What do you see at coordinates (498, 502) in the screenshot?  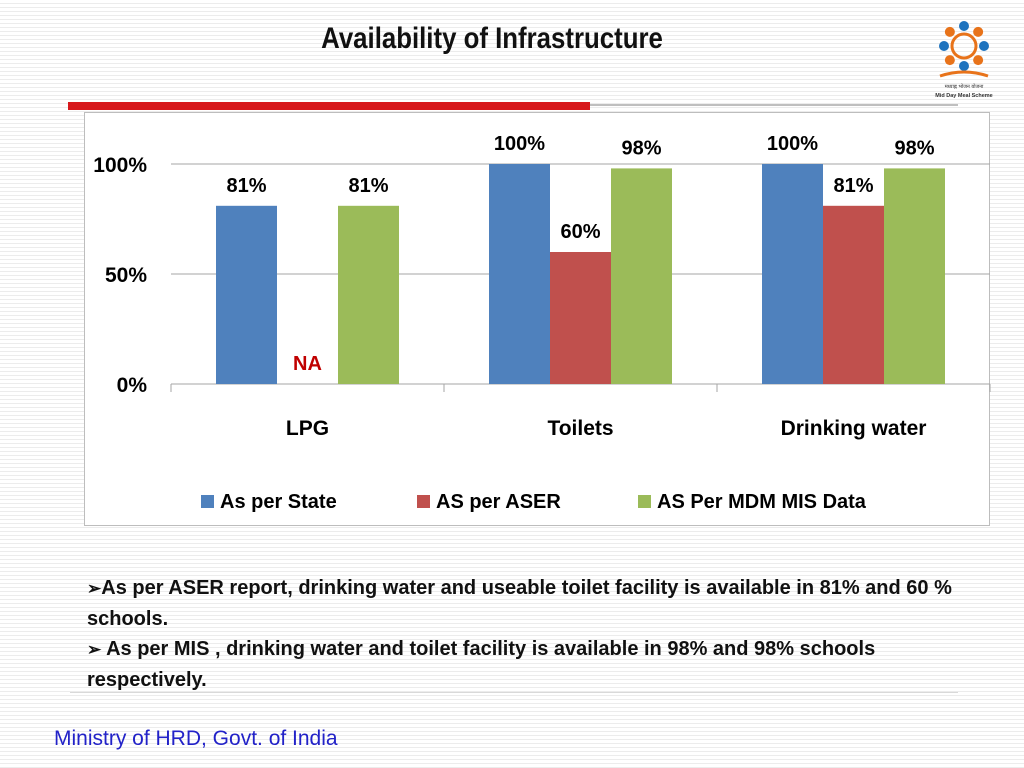 I see `legend-label: AS per ASER` at bounding box center [498, 502].